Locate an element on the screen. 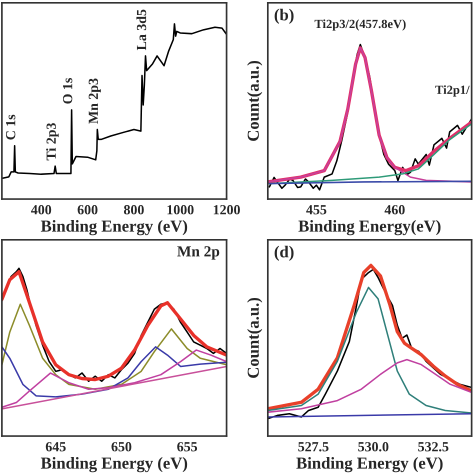 The image size is (474, 474). x-axis-title: Binding Energy(eV) is located at coordinates (369, 228).